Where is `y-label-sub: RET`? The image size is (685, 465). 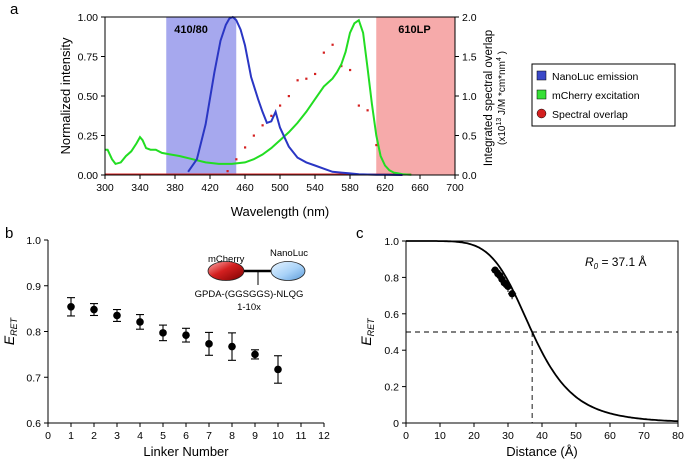
y-label-sub: RET is located at coordinates (14, 326).